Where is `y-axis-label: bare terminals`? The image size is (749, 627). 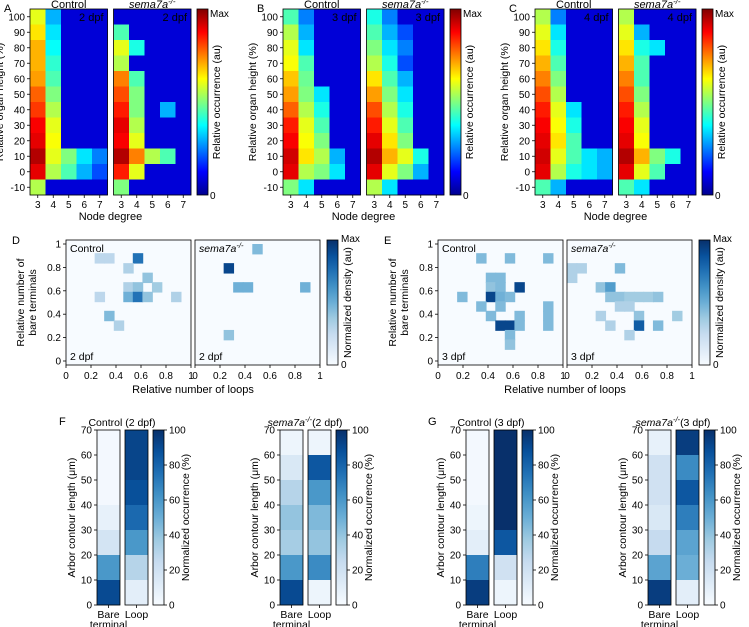
y-axis-label: bare terminals is located at coordinates (405, 302).